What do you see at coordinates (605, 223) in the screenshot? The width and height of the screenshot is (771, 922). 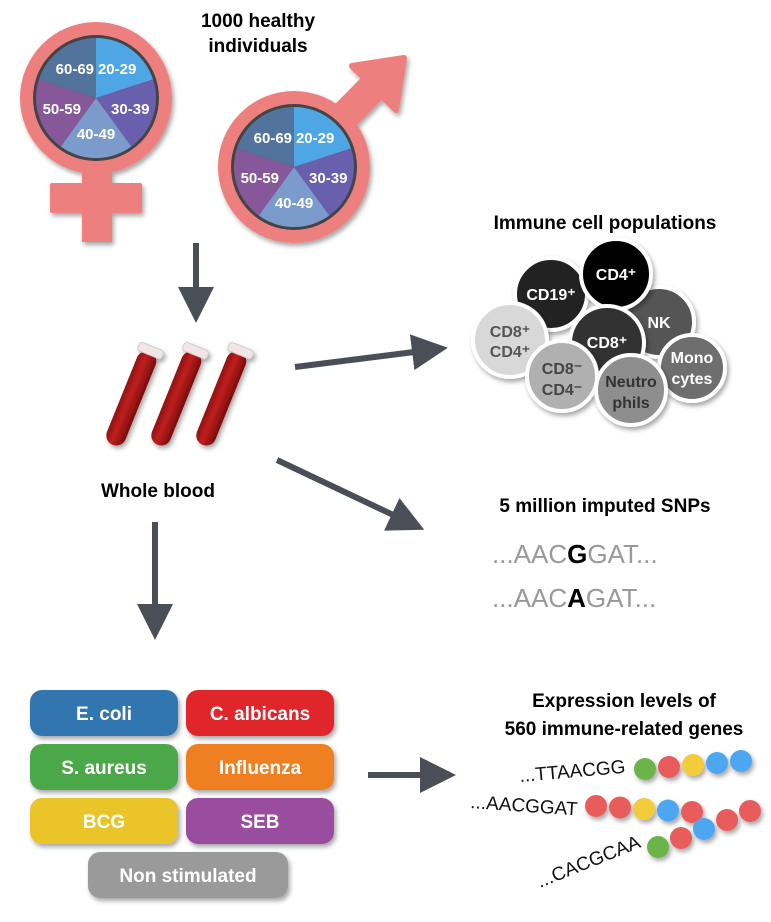 I see `immune-title: Immune cell populations` at bounding box center [605, 223].